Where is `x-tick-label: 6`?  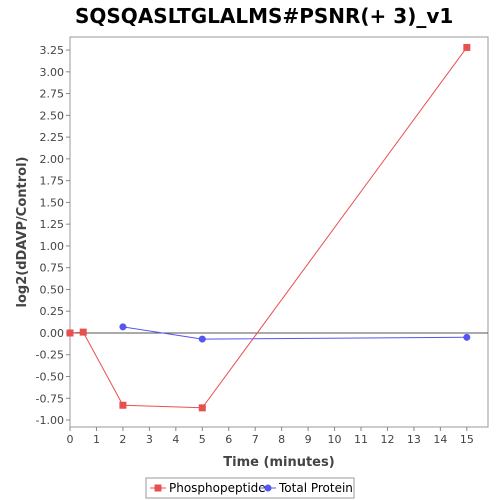
x-tick-label: 6 is located at coordinates (228, 439).